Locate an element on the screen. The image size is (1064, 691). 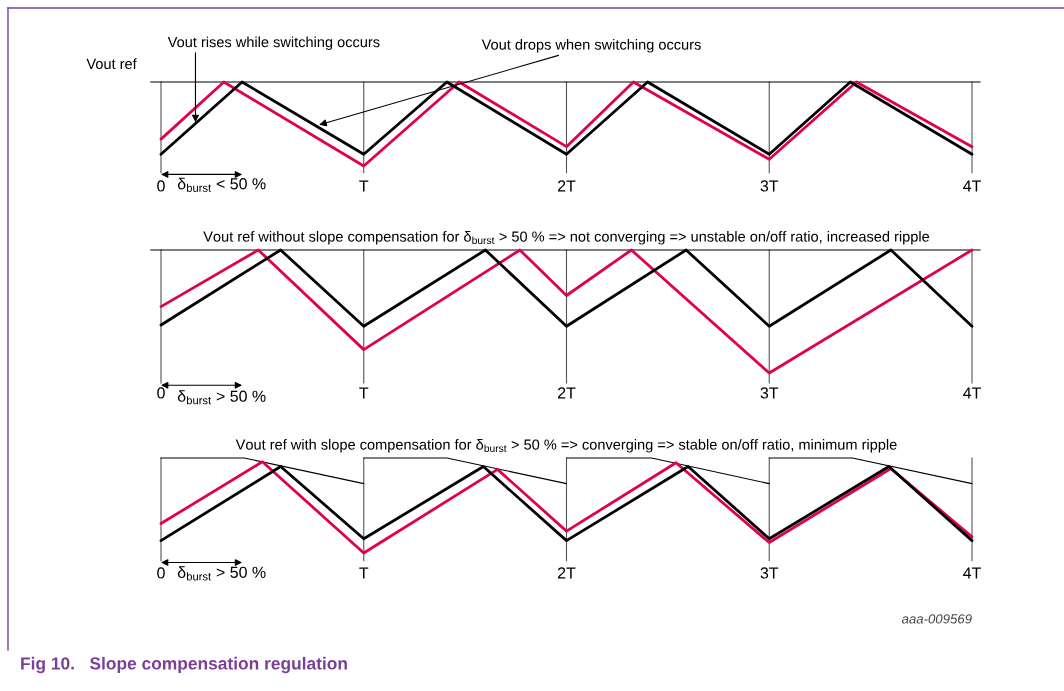
annotation: Vout drops when switching occurs is located at coordinates (591, 46).